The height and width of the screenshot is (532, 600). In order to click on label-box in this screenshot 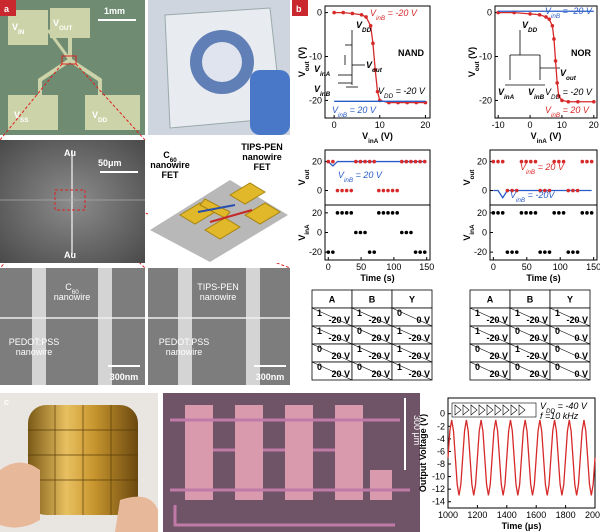, I will do `click(300, 8)`.